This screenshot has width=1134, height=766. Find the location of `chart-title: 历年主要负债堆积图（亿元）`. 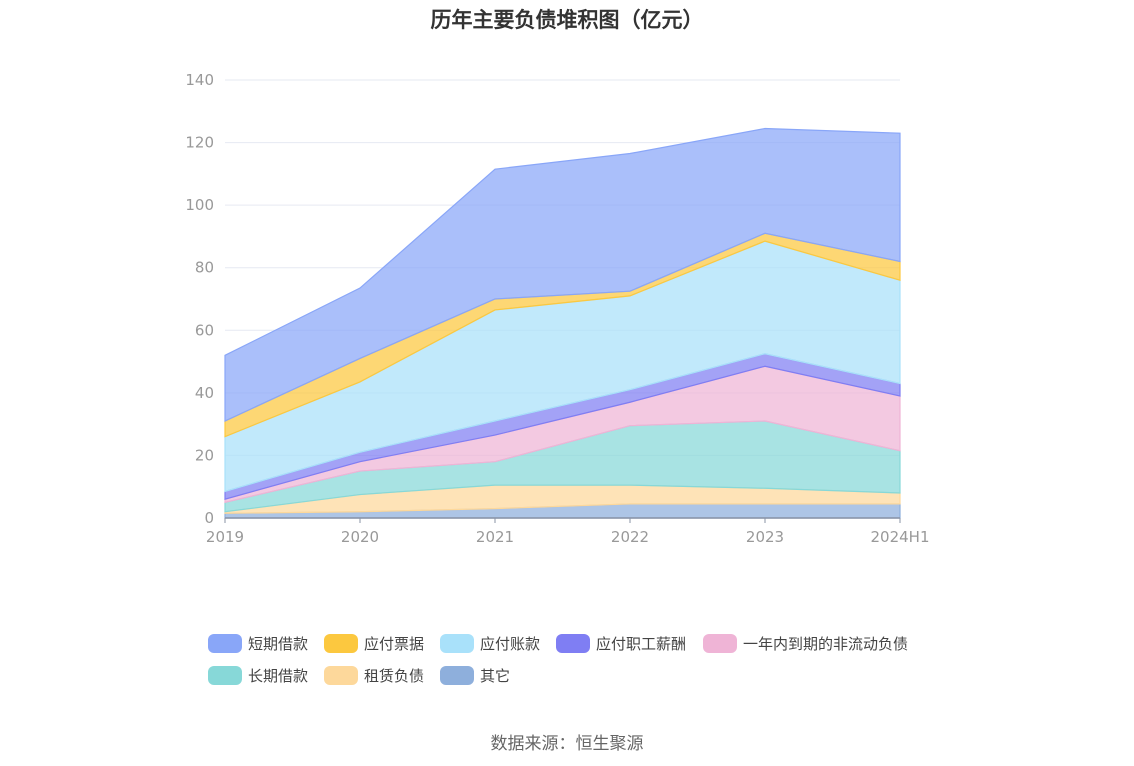

chart-title: 历年主要负债堆积图（亿元） is located at coordinates (567, 20).